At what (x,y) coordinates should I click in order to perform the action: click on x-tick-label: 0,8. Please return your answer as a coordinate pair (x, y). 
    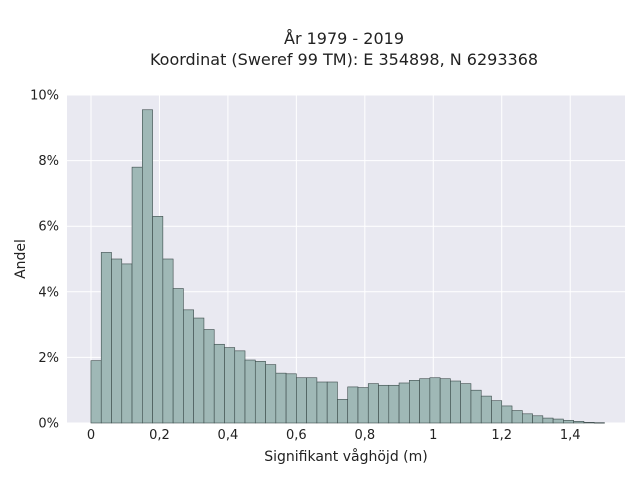
    Looking at the image, I should click on (364, 435).